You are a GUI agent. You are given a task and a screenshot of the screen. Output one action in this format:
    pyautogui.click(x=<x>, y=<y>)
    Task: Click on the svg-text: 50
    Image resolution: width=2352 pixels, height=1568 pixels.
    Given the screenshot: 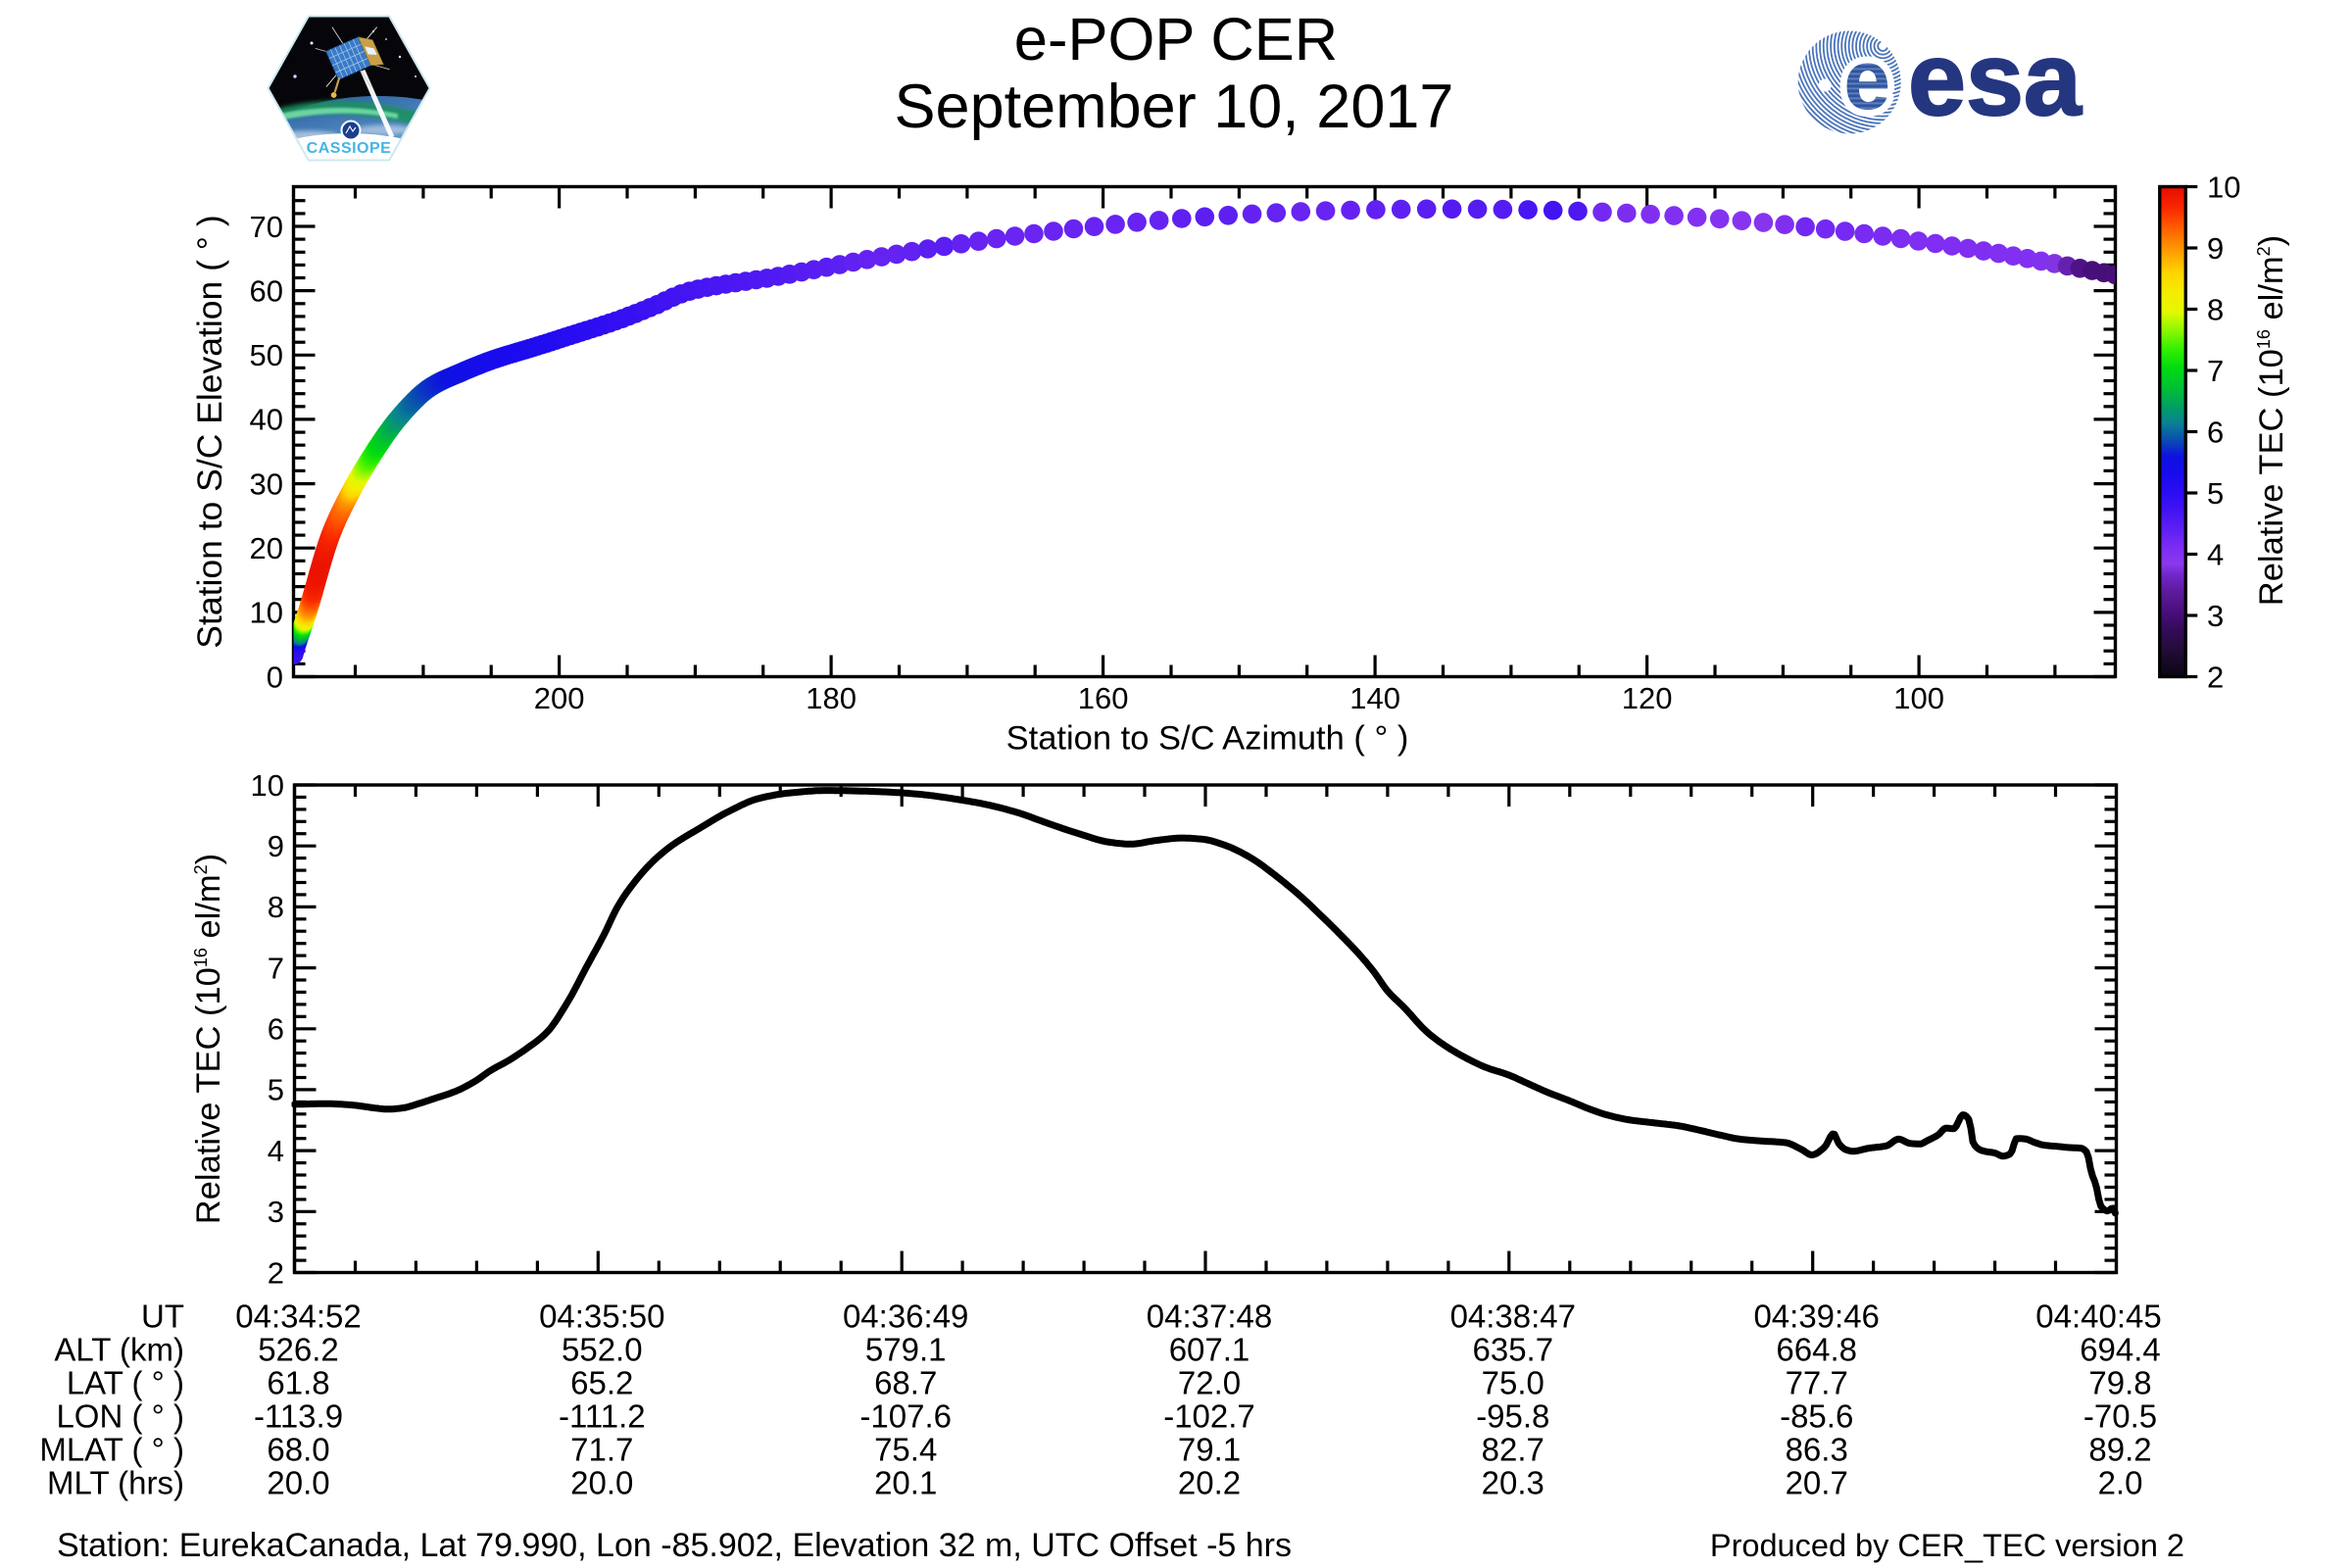 What is the action you would take?
    pyautogui.click(x=266, y=355)
    